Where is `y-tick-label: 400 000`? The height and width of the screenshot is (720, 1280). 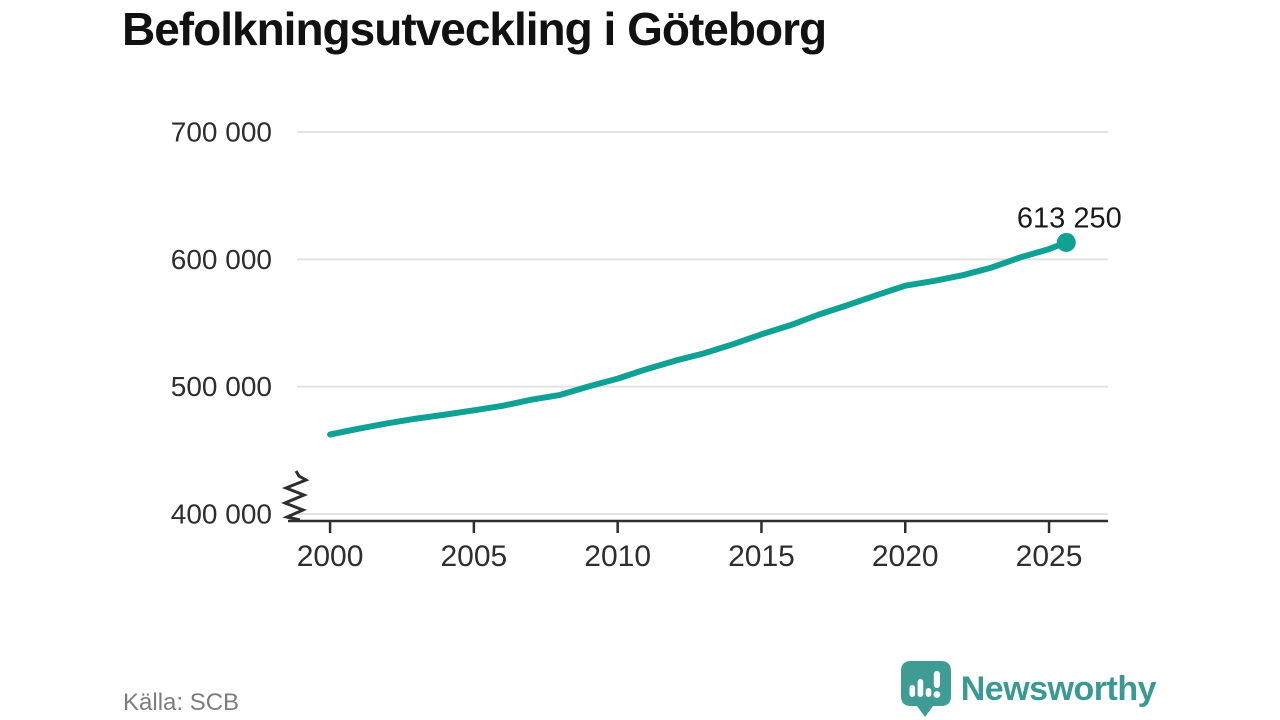 y-tick-label: 400 000 is located at coordinates (221, 514).